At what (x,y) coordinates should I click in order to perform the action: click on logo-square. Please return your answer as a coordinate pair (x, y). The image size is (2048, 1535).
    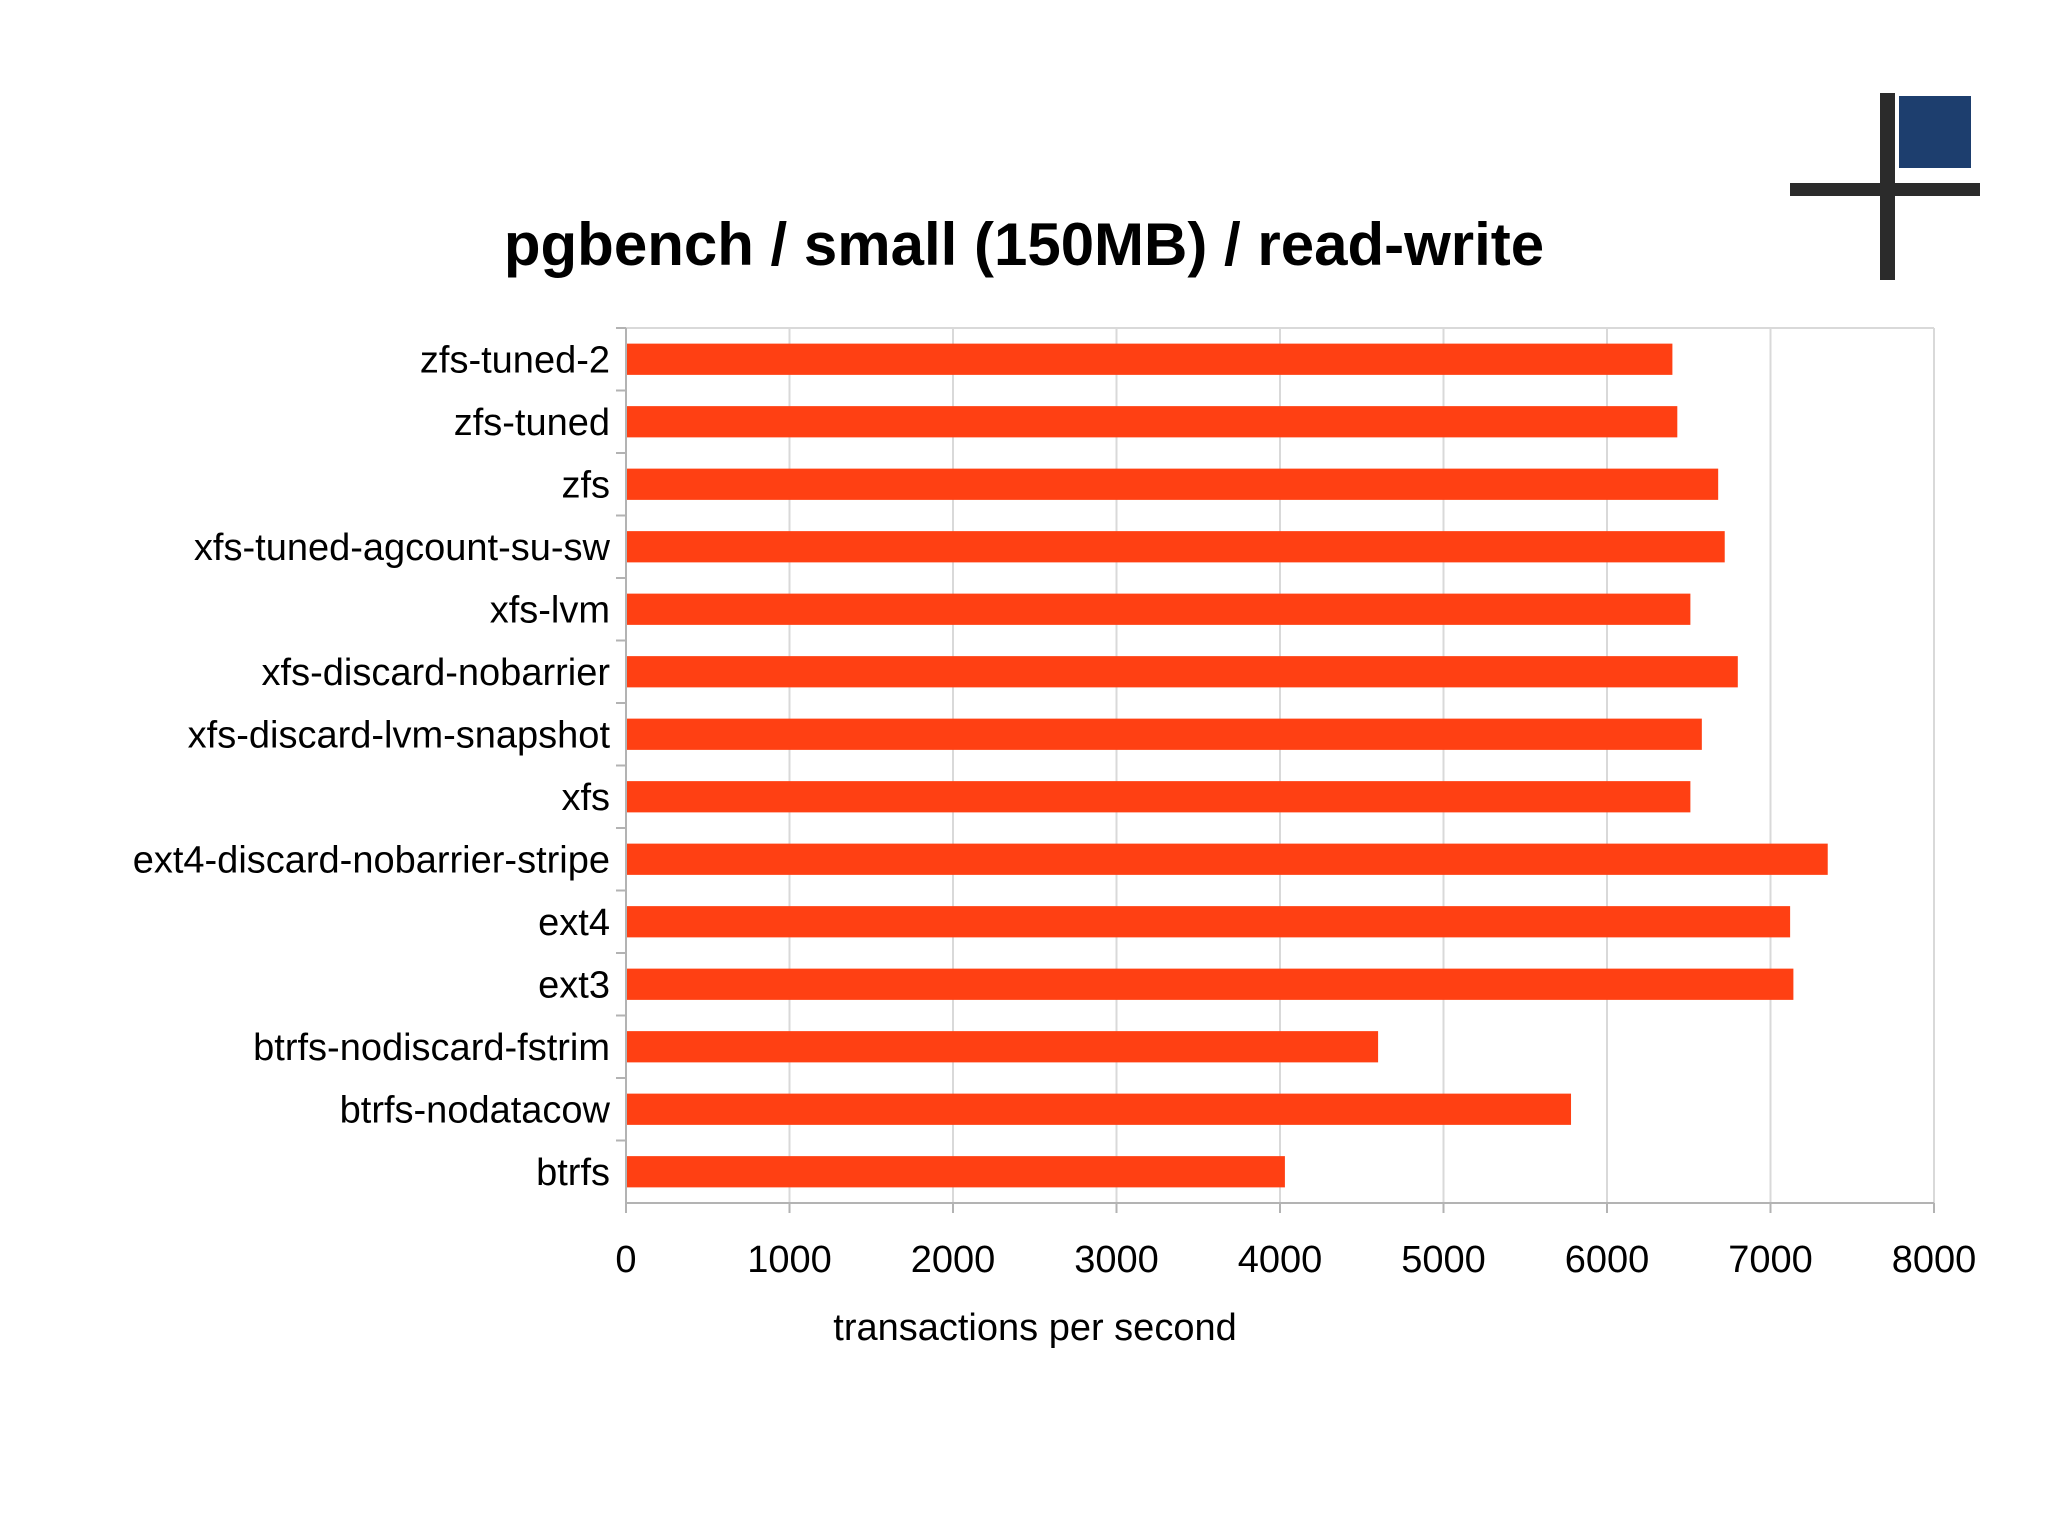
    Looking at the image, I should click on (1935, 132).